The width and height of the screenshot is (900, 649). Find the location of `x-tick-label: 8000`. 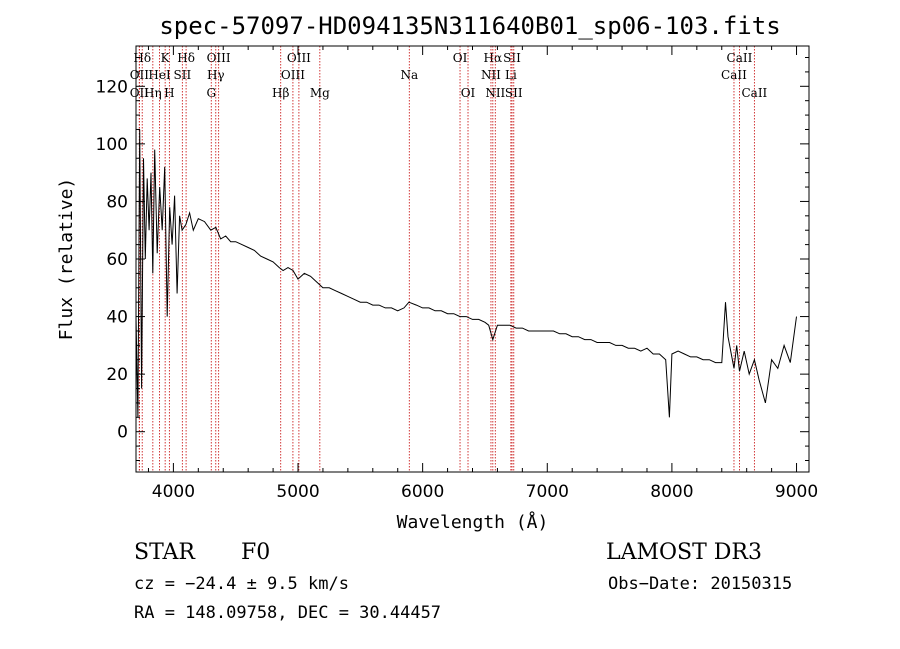

x-tick-label: 8000 is located at coordinates (671, 492).